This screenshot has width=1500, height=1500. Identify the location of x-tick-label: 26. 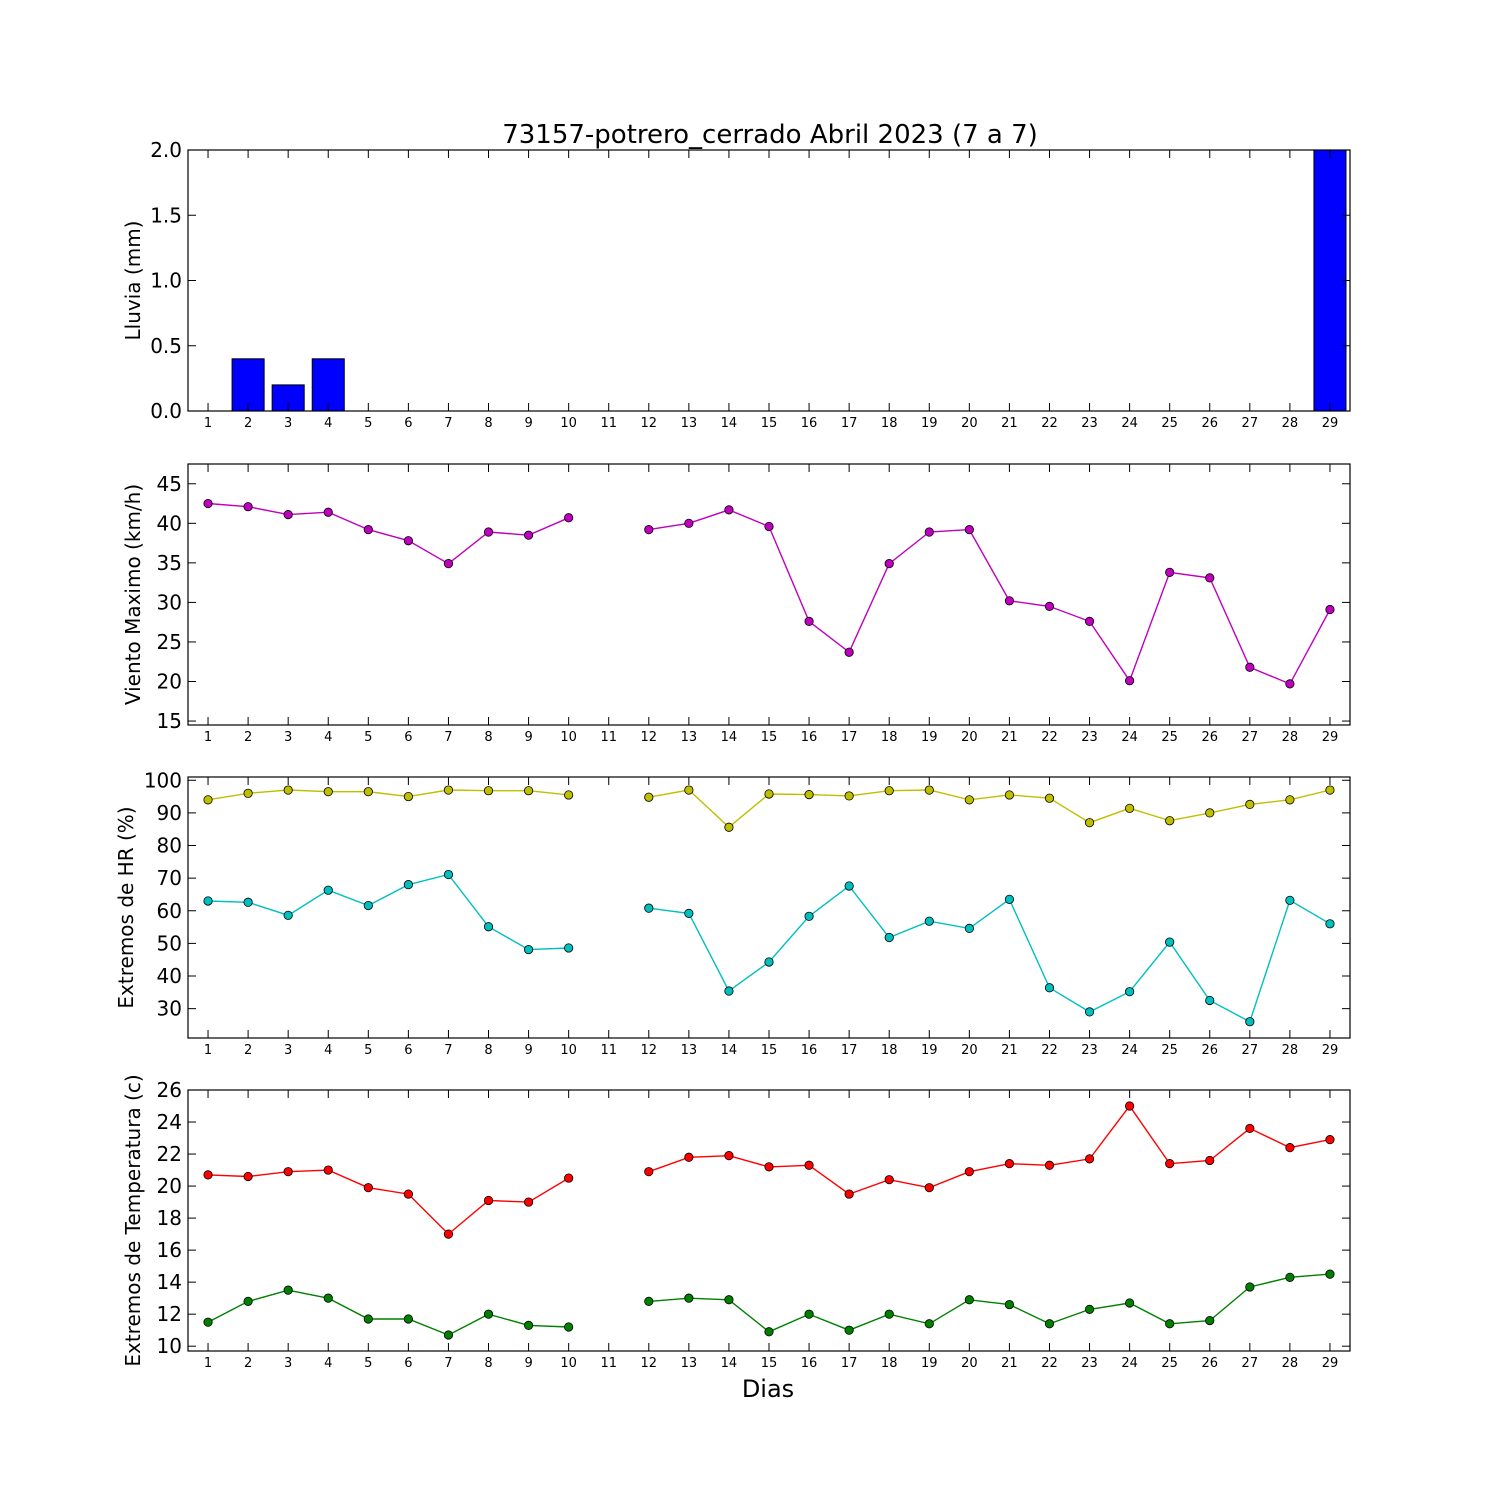
(1209, 1050).